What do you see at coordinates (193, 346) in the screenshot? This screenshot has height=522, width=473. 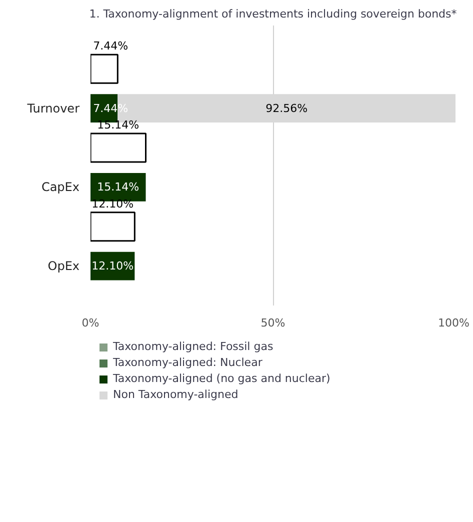 I see `legend-label: Taxonomy-aligned: Fossil gas` at bounding box center [193, 346].